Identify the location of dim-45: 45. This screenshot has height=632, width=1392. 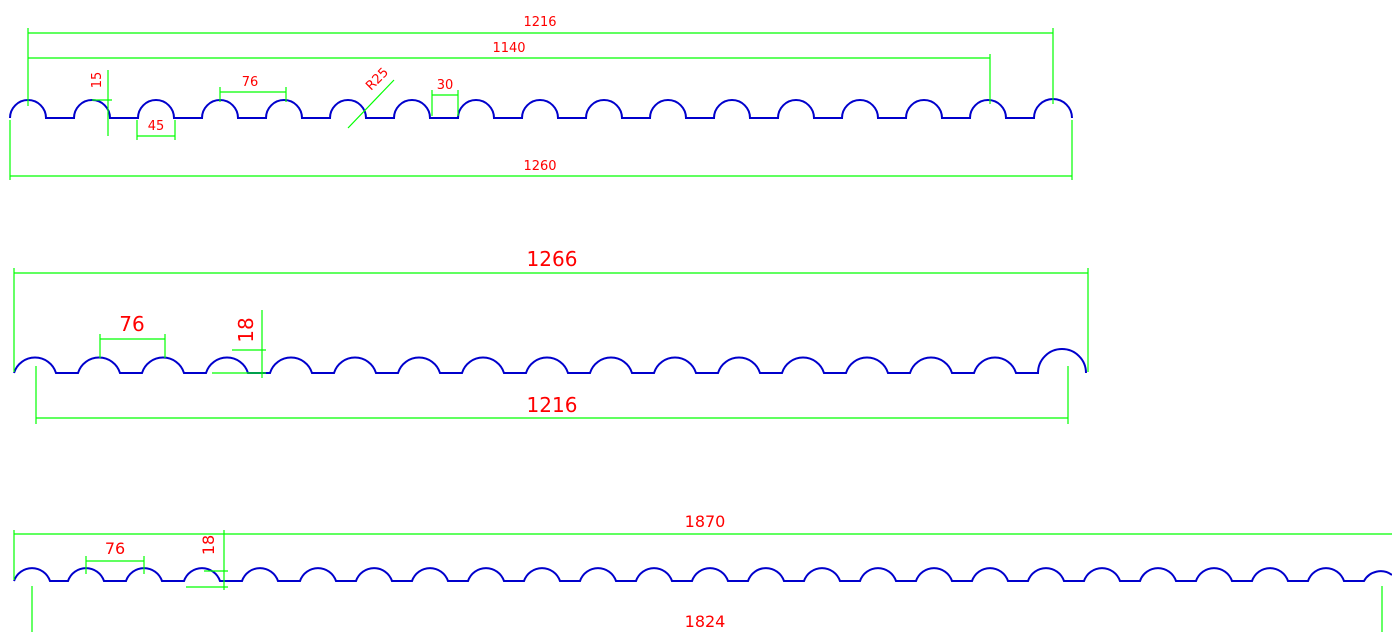
(156, 129).